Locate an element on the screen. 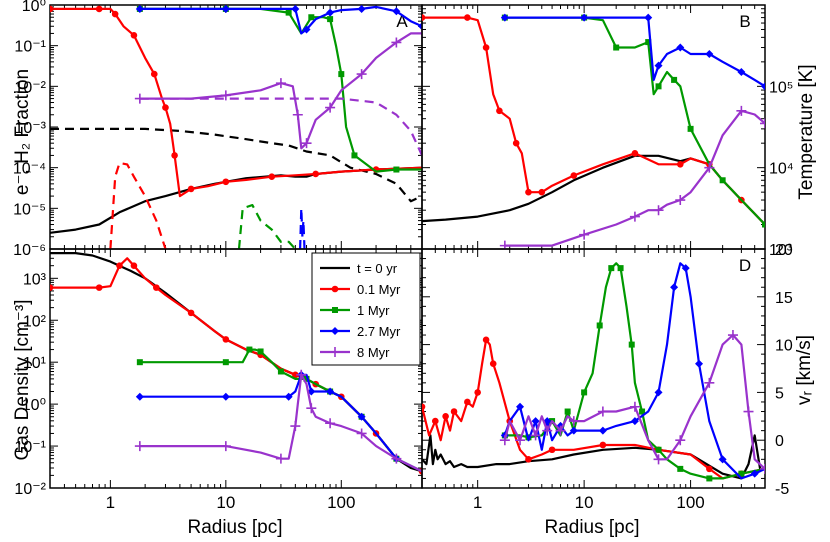 The width and height of the screenshot is (830, 542). legend-label-m01: 0.1 Myr is located at coordinates (379, 289).